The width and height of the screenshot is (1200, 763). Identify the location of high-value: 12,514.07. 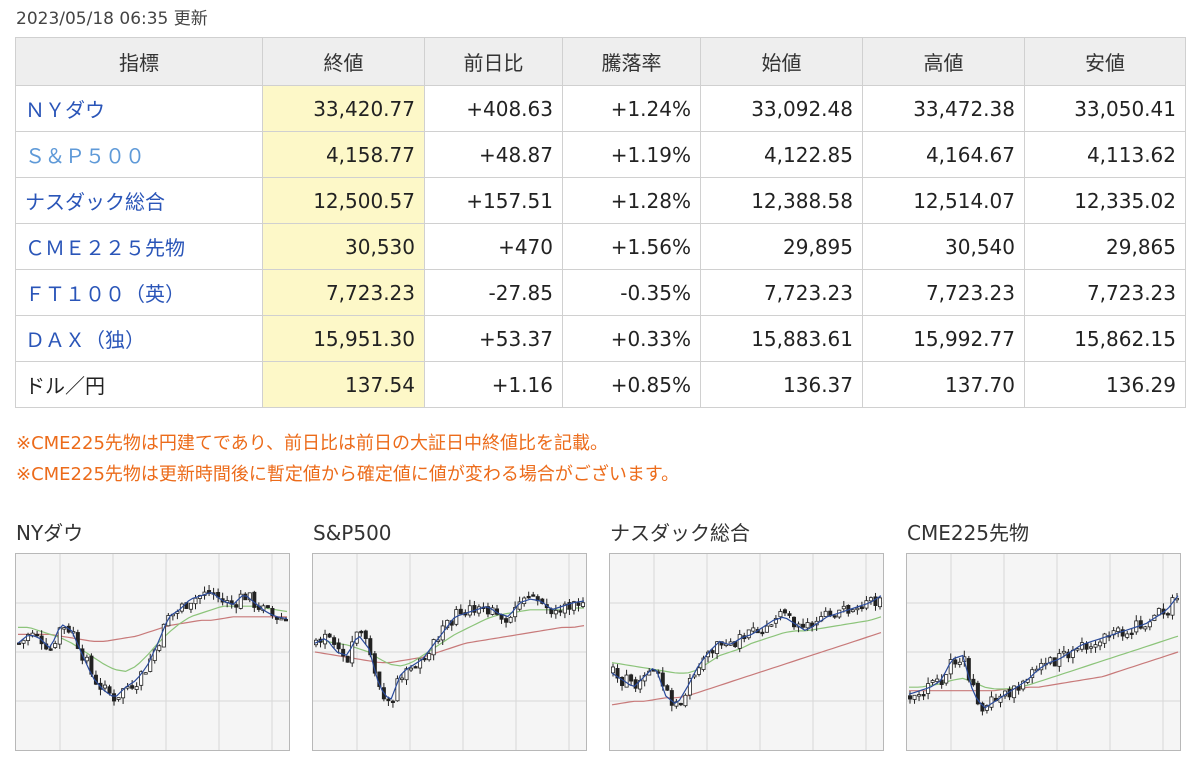
(943, 200).